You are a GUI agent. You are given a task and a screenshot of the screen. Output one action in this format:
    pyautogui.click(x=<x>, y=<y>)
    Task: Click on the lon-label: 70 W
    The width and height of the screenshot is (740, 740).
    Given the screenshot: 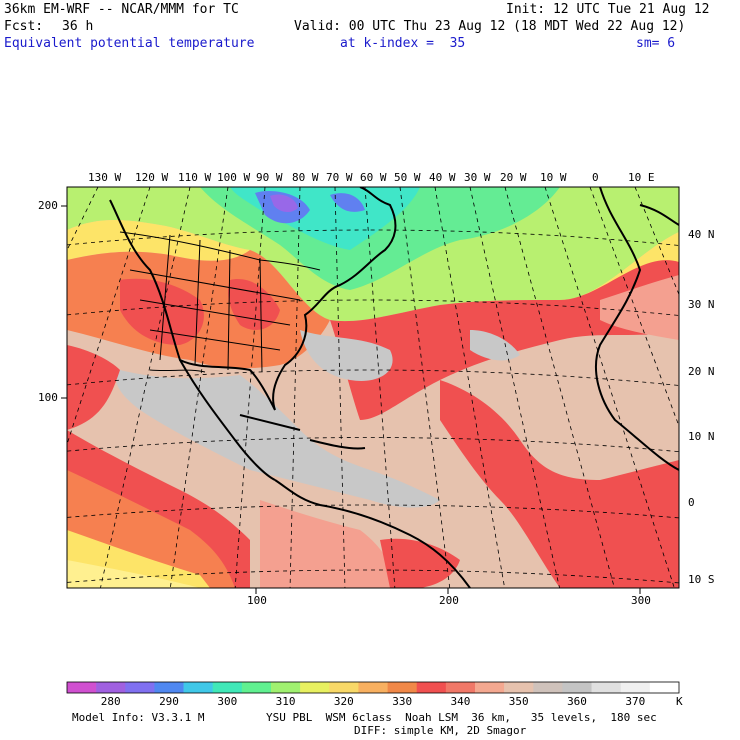 What is the action you would take?
    pyautogui.click(x=339, y=177)
    